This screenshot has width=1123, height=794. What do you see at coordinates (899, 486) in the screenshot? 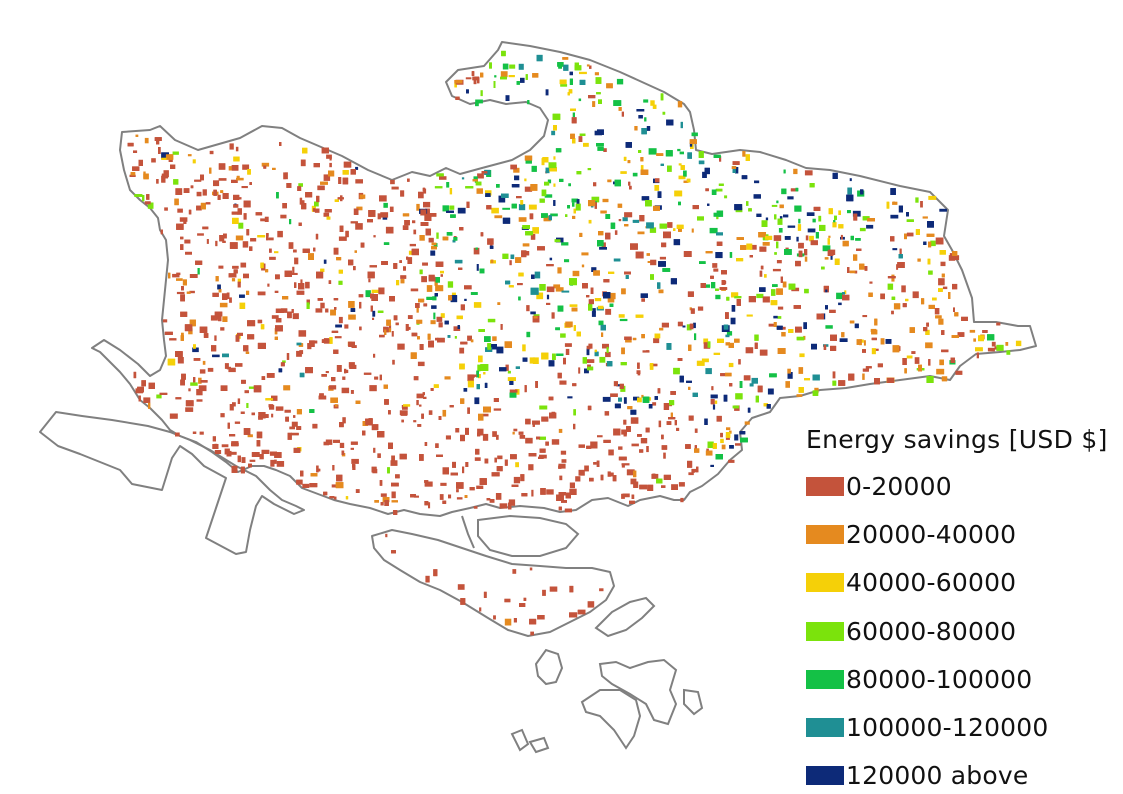
I see `legend-label: 0-20000` at bounding box center [899, 486].